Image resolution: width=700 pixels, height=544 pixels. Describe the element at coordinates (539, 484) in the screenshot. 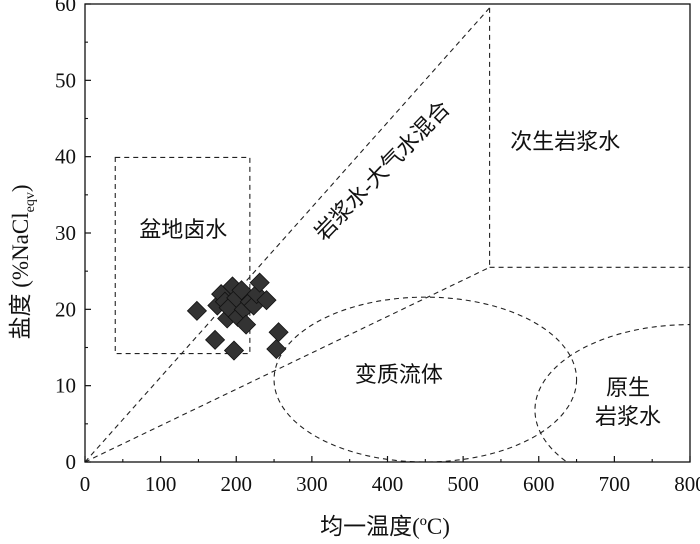

I see `x-tick-label: 600` at that location.